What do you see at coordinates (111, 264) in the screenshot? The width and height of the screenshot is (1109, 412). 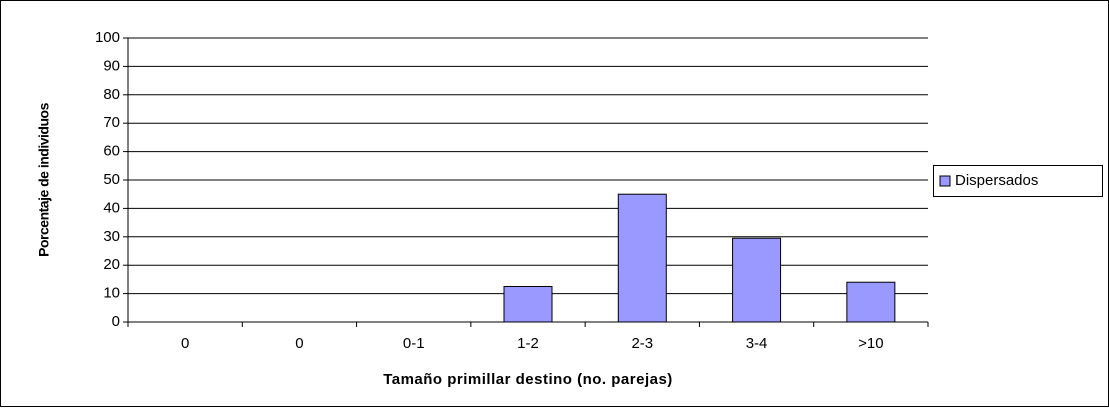 I see `y-tick-label: 20` at bounding box center [111, 264].